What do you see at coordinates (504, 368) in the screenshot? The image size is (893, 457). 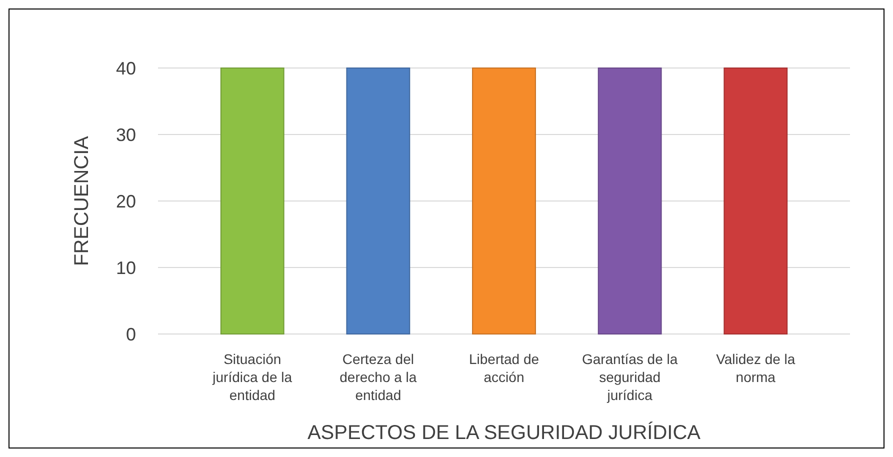 I see `x-tick-label: Libertad de acción` at bounding box center [504, 368].